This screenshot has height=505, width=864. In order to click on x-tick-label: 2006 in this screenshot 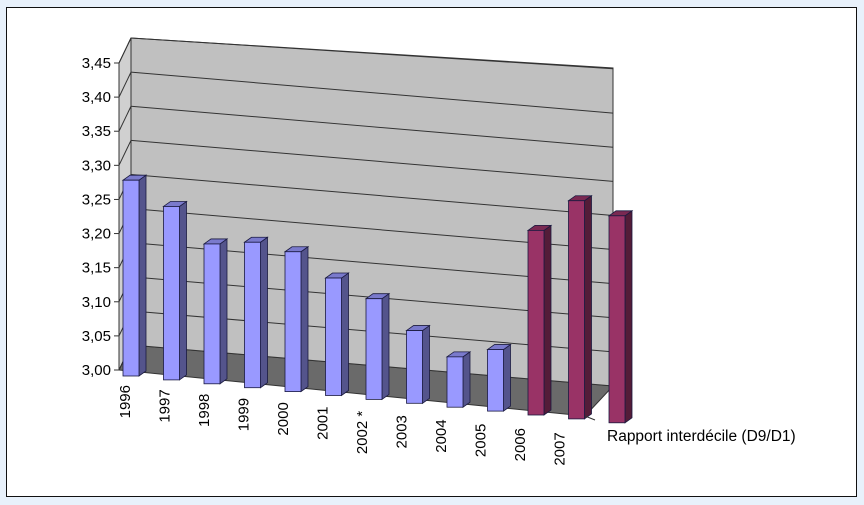, I will do `click(520, 444)`.